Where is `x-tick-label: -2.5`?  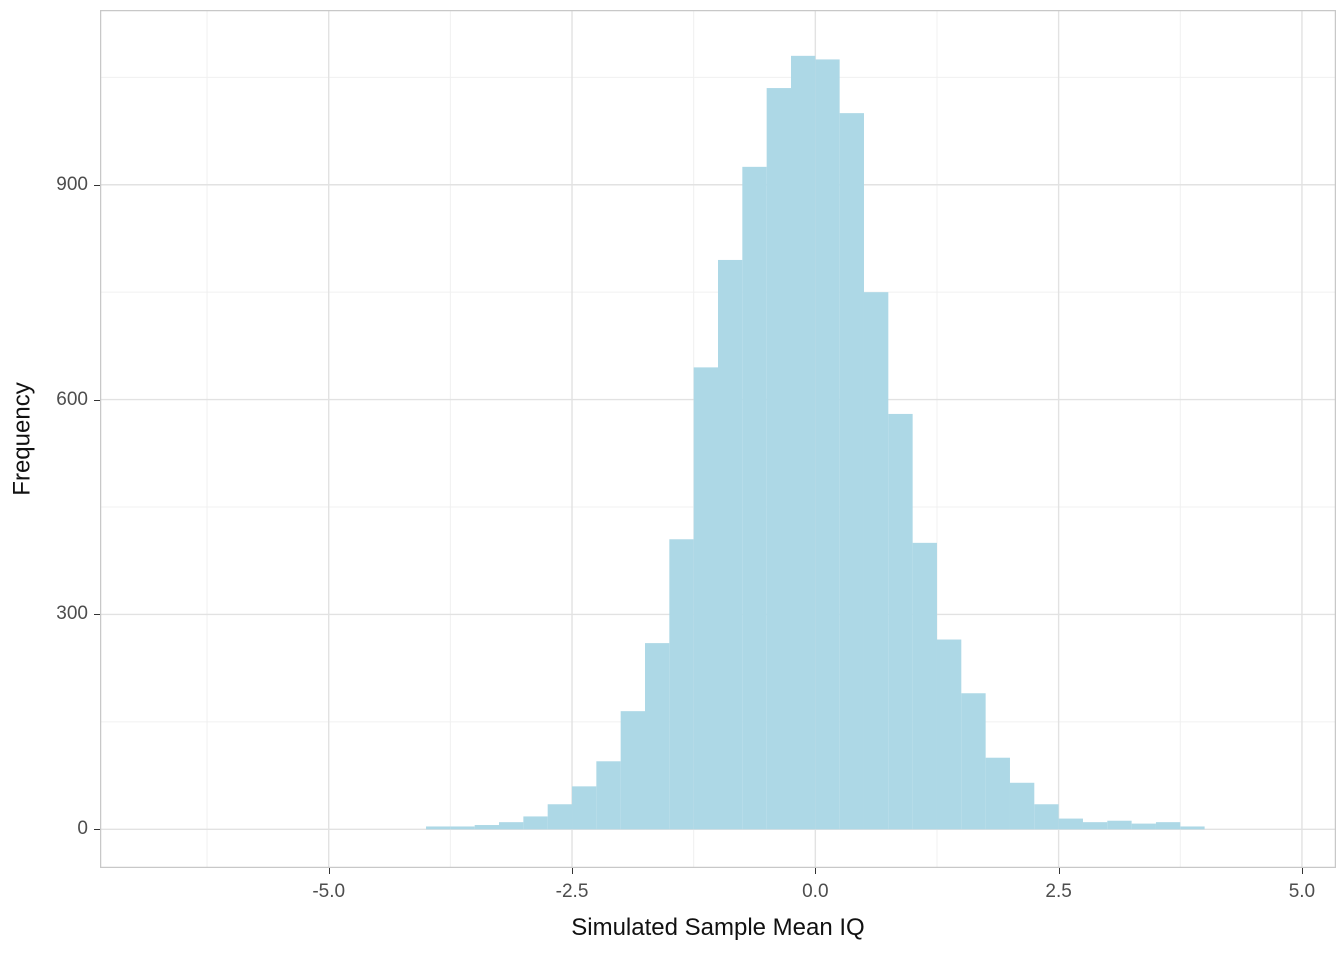 x-tick-label: -2.5 is located at coordinates (572, 891).